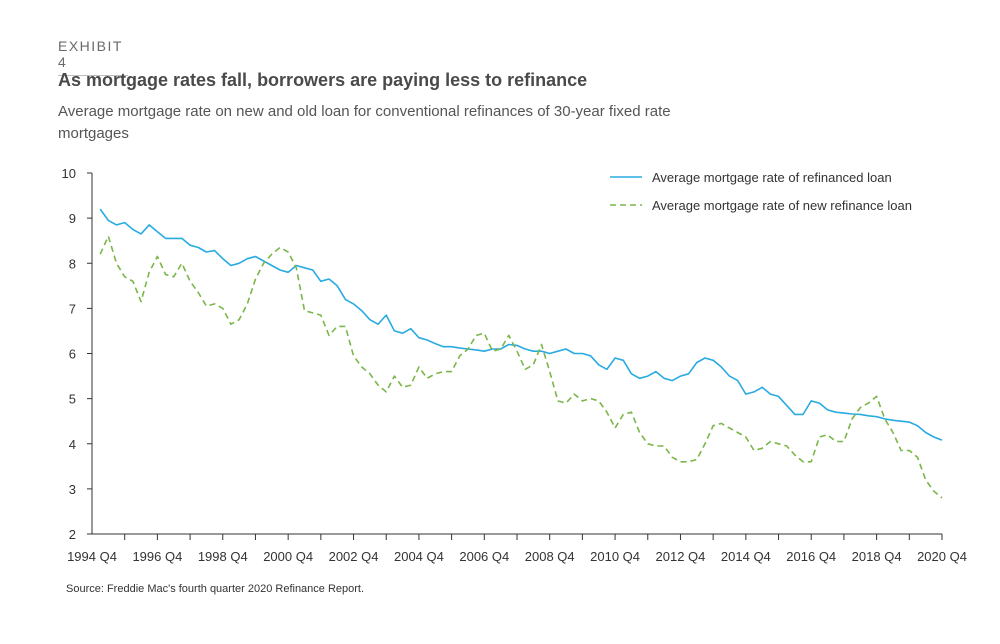 The width and height of the screenshot is (1000, 644). What do you see at coordinates (811, 556) in the screenshot?
I see `x-tick-label: 2016 Q4` at bounding box center [811, 556].